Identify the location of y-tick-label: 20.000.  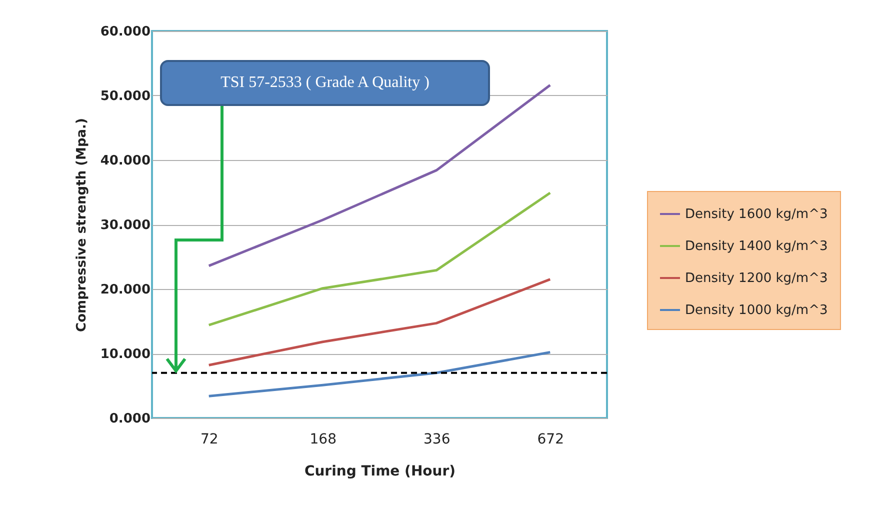
(125, 290).